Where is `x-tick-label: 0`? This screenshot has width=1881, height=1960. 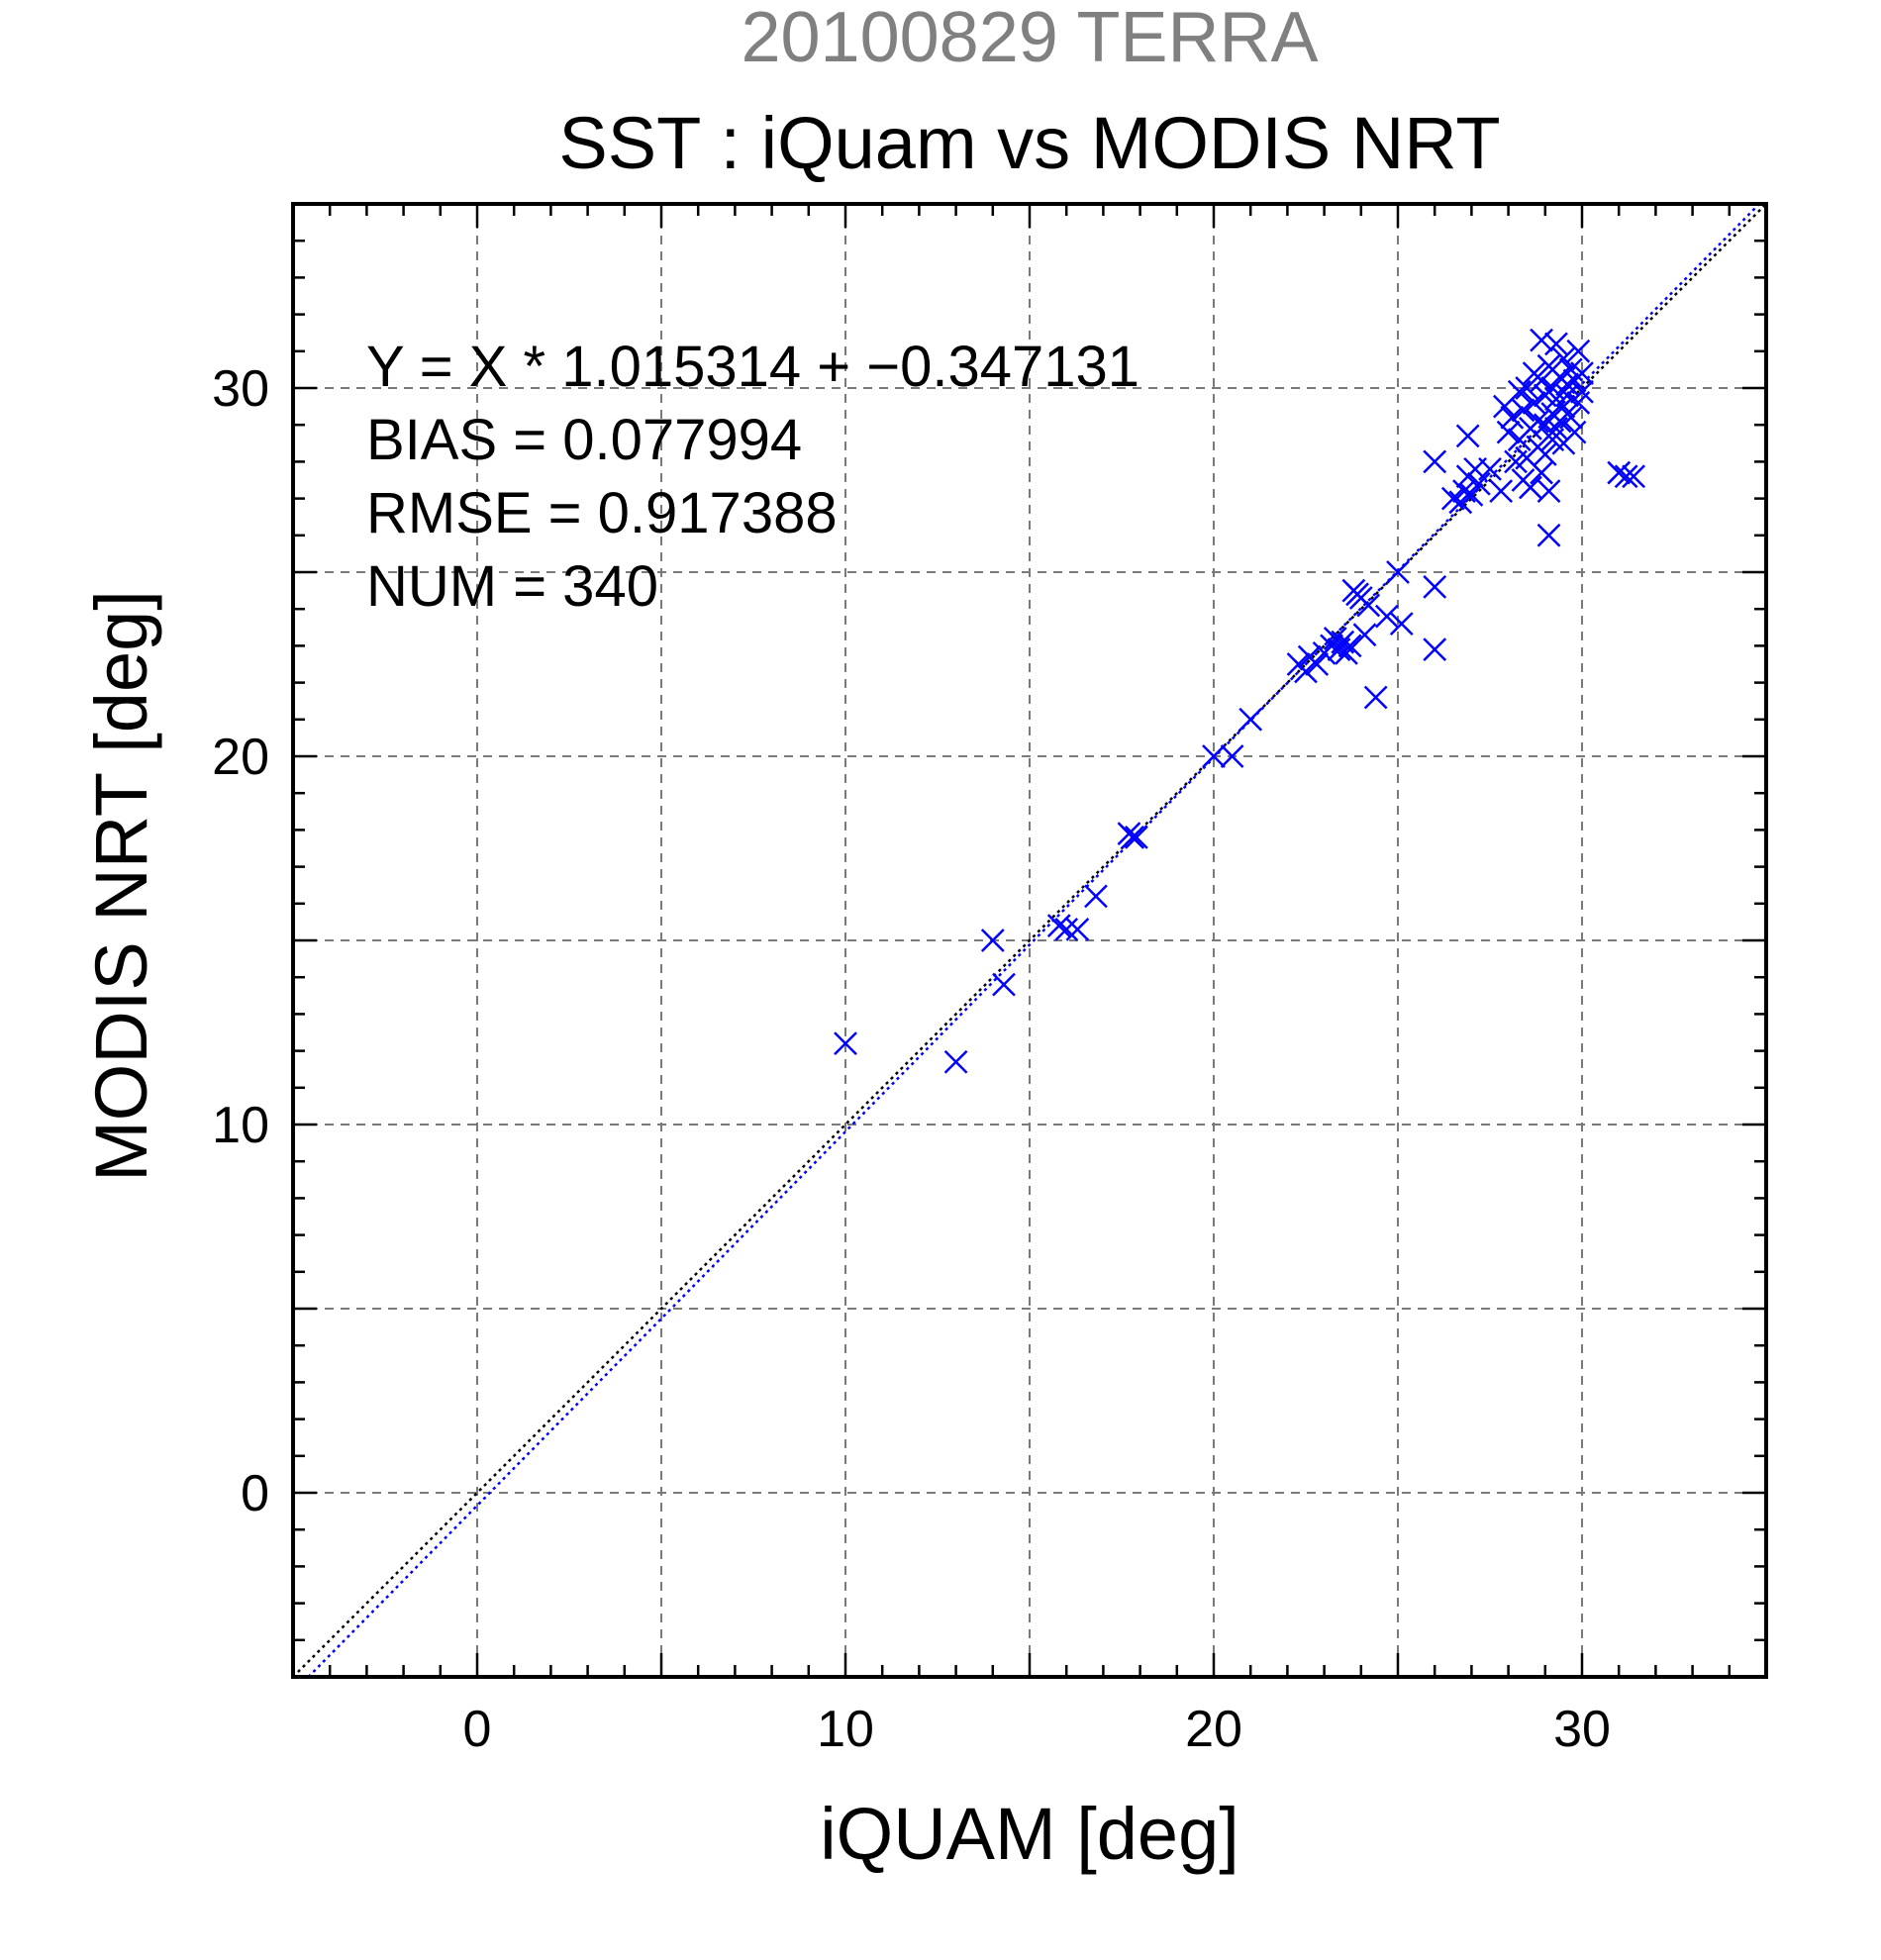 x-tick-label: 0 is located at coordinates (477, 1729).